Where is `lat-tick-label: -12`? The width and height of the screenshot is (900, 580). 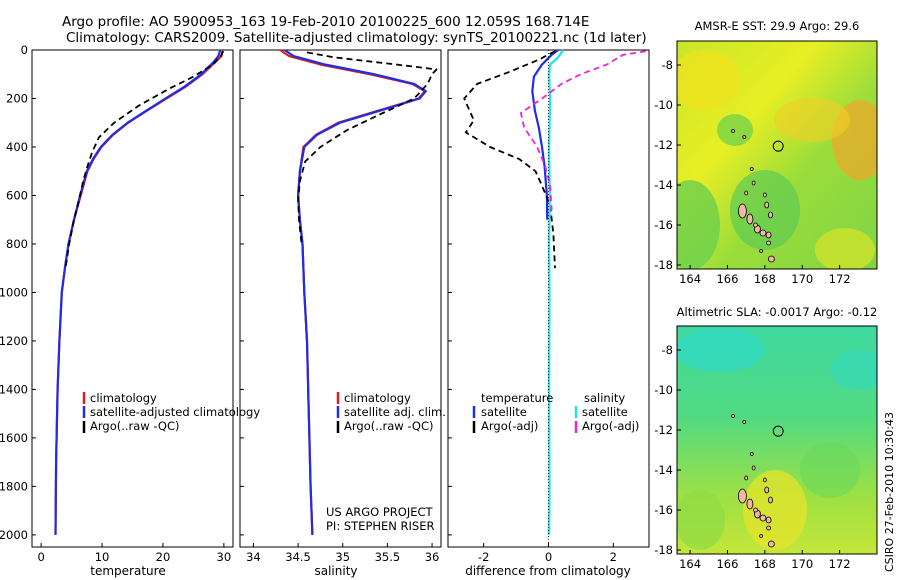 lat-tick-label: -12 is located at coordinates (663, 145).